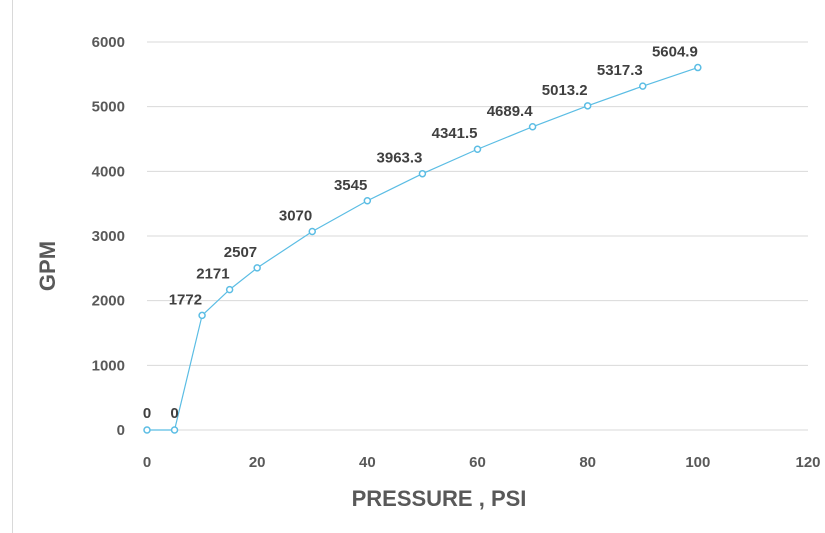 The width and height of the screenshot is (825, 533). What do you see at coordinates (108, 301) in the screenshot?
I see `y-tick-label: 2000` at bounding box center [108, 301].